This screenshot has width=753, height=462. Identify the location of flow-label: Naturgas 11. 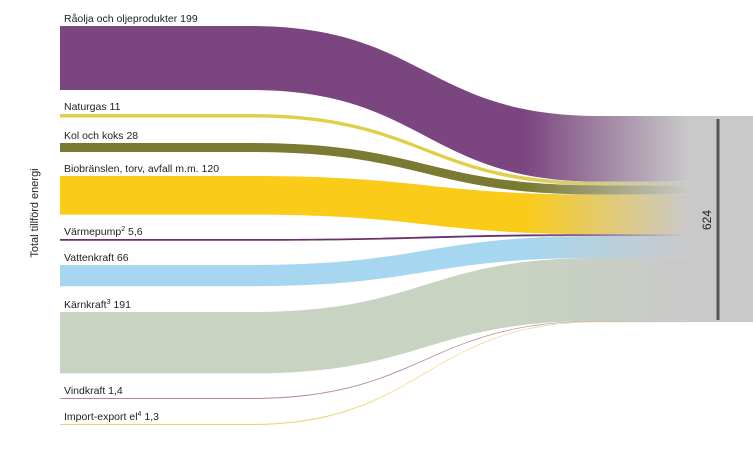
(92, 107).